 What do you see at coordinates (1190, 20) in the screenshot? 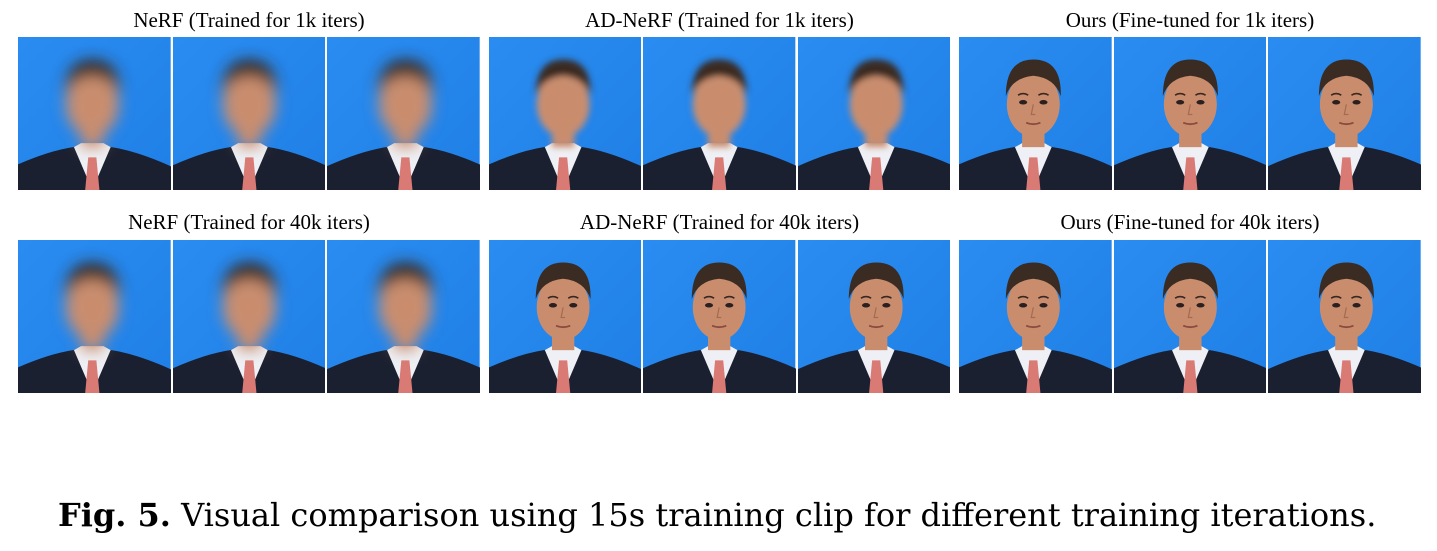
I see `panel-title-ours-1k: Ours (Fine-tuned for 1k iters)` at bounding box center [1190, 20].